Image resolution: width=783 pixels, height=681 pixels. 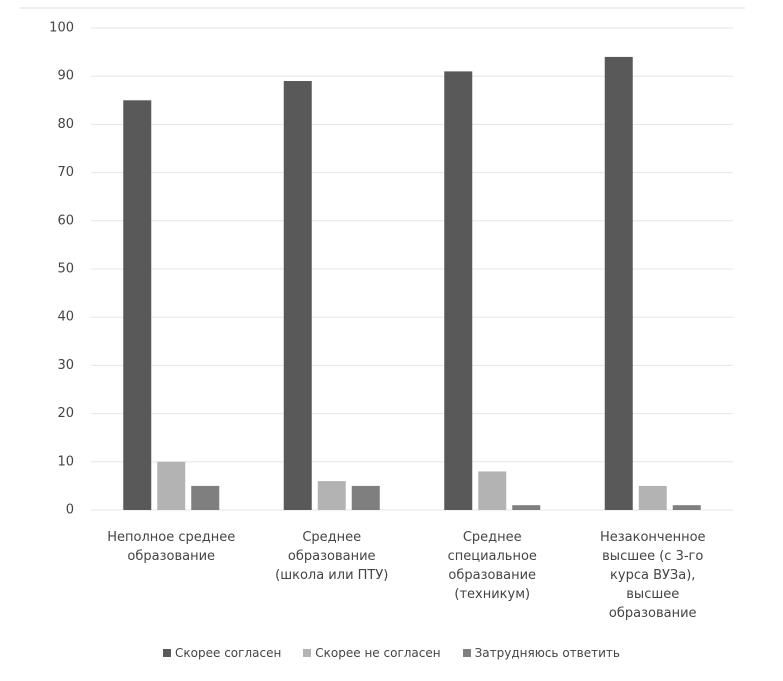 I want to click on y-tick-label: 70, so click(x=65, y=172).